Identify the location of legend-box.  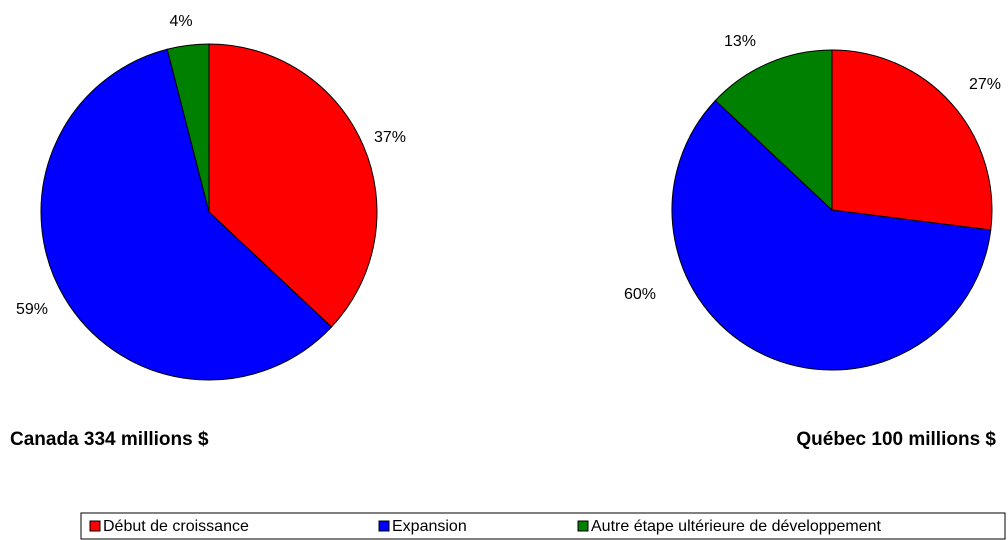
(543, 526).